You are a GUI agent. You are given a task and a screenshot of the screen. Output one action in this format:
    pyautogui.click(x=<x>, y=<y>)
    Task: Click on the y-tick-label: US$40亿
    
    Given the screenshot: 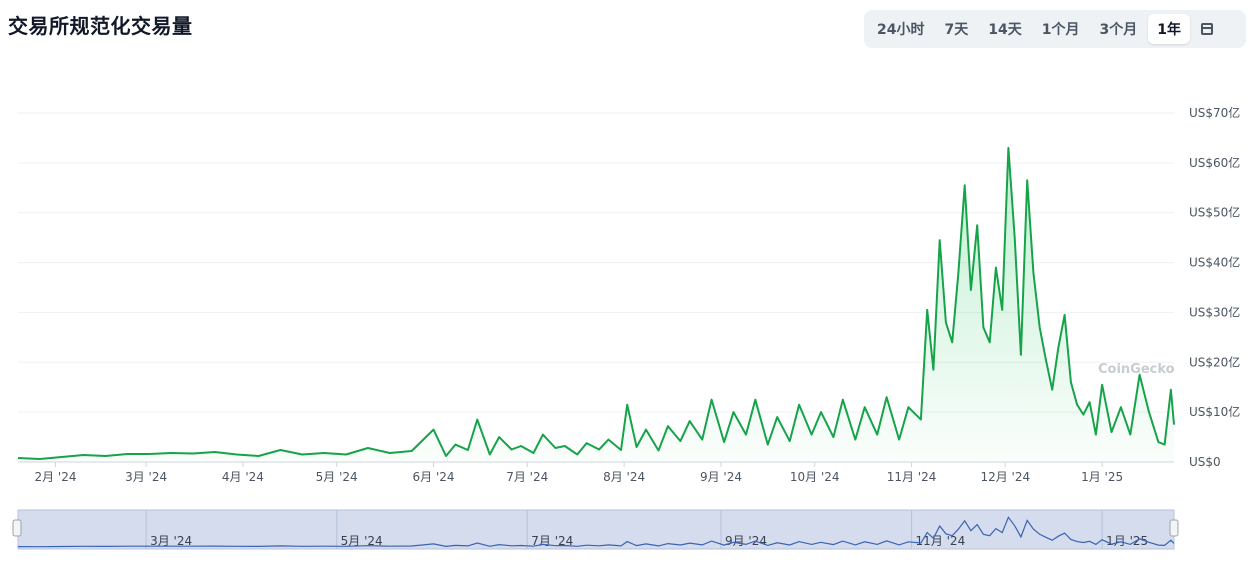 What is the action you would take?
    pyautogui.click(x=1214, y=262)
    